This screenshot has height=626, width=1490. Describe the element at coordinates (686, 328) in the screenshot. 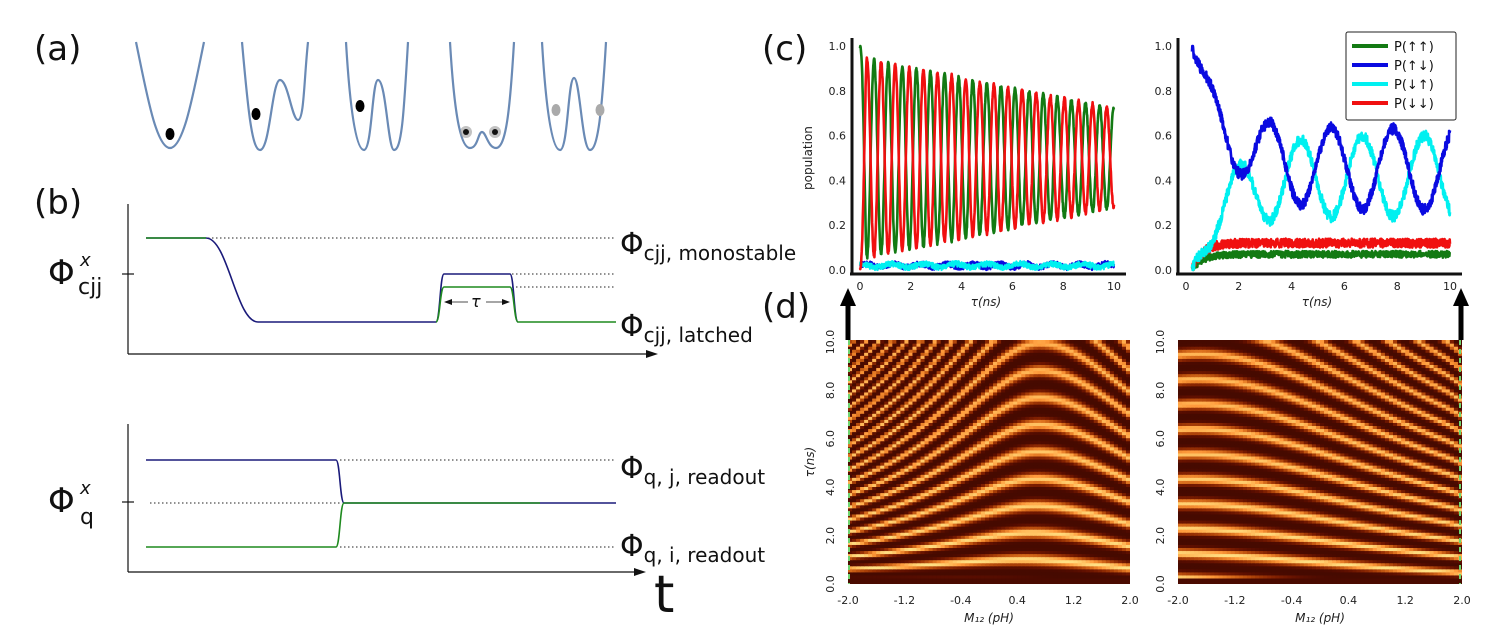

I see `latched-label: Φcjj, latched` at that location.